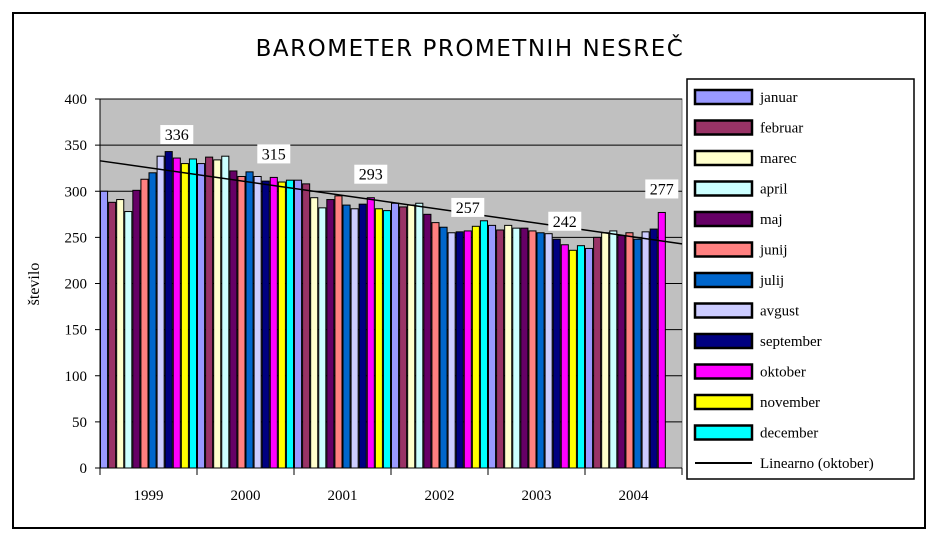 The image size is (940, 543). Describe the element at coordinates (149, 496) in the screenshot. I see `x-tick-label: 1999` at that location.